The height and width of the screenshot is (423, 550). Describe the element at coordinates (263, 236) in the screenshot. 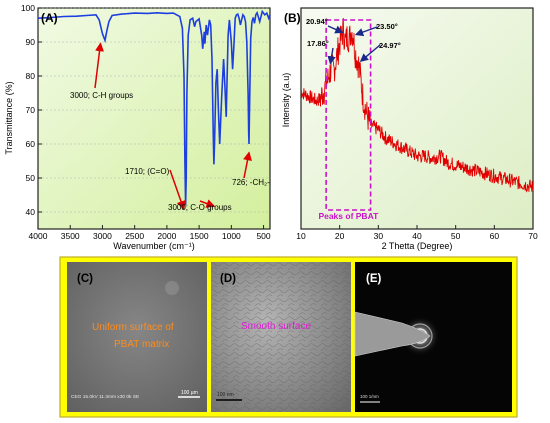

I see `panel-a-xtick-label: 500` at that location.